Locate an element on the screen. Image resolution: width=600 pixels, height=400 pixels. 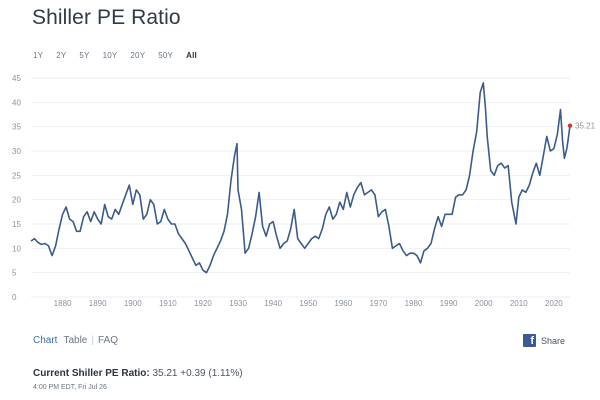
last-value-marker is located at coordinates (570, 125).